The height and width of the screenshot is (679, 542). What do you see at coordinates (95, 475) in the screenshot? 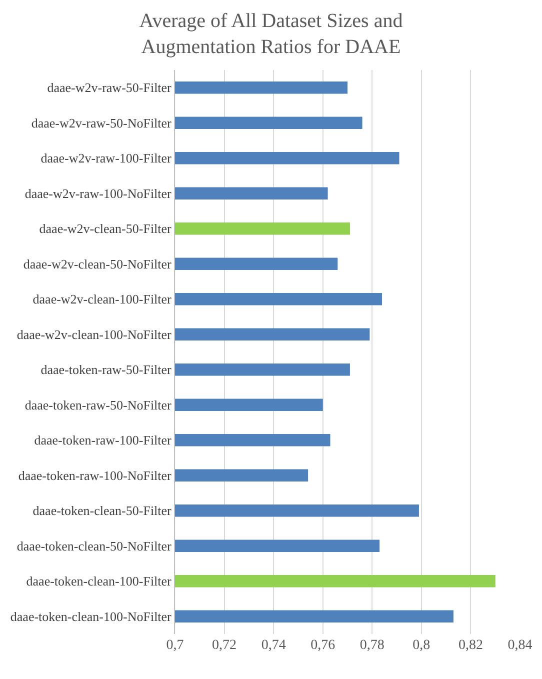
I see `y-tick-label: daae-token-raw-100-NoFilter` at bounding box center [95, 475].